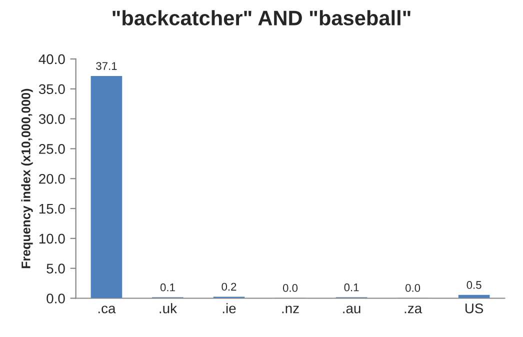 Image resolution: width=523 pixels, height=337 pixels. What do you see at coordinates (51, 89) in the screenshot?
I see `y-tick-label: 35.0` at bounding box center [51, 89].